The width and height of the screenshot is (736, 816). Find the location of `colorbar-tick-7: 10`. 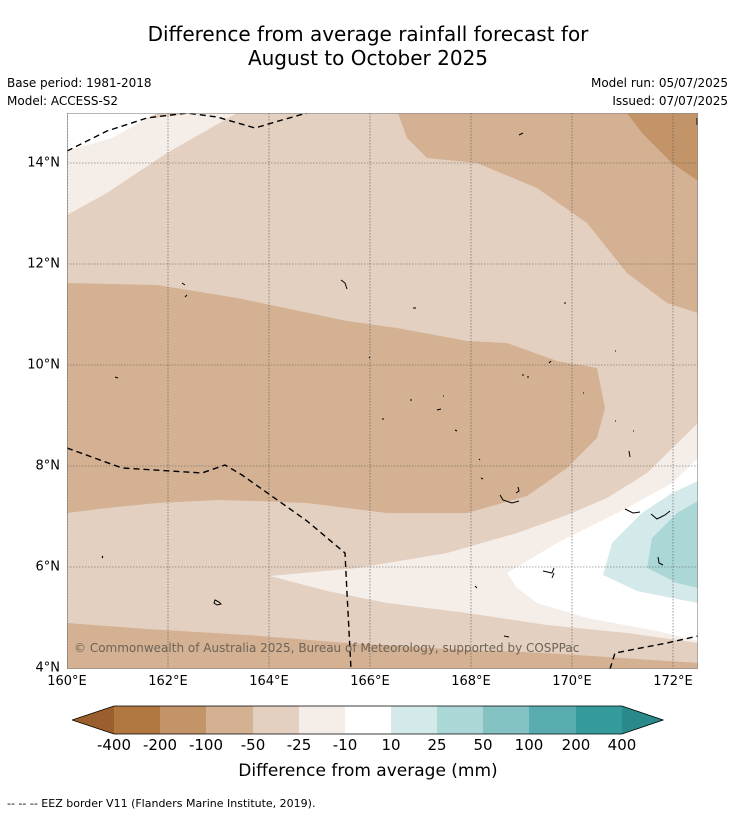

colorbar-tick-7: 10 is located at coordinates (391, 745).